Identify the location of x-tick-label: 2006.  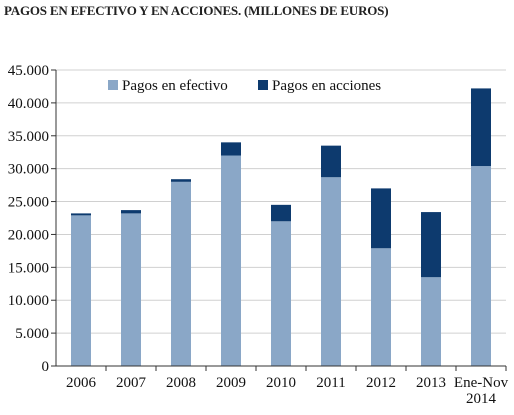
(81, 383).